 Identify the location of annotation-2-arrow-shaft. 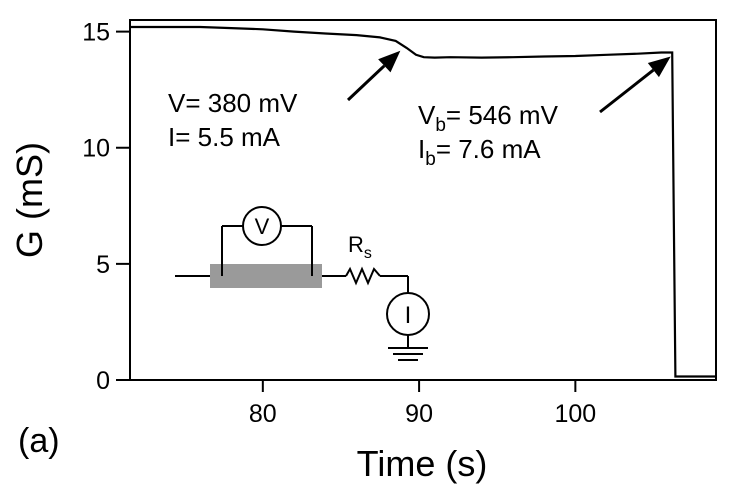
(627, 91).